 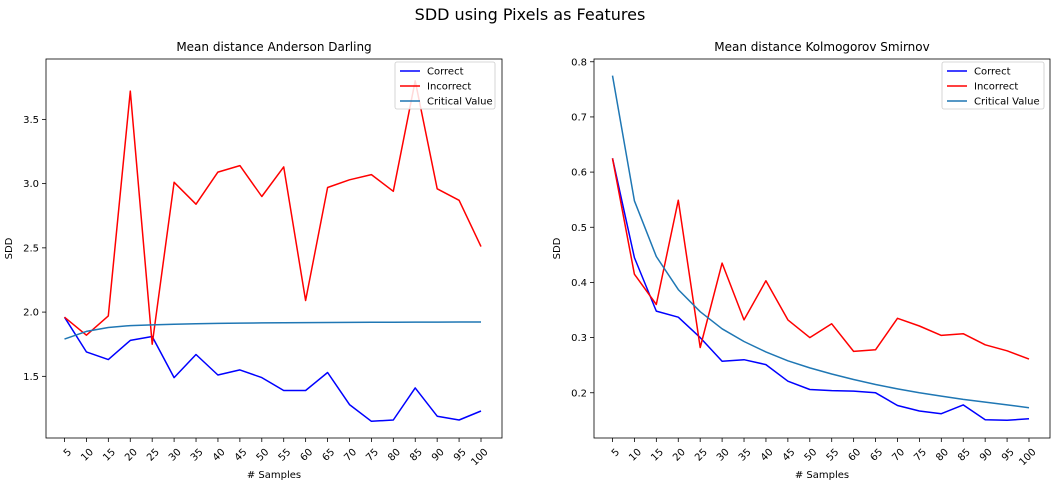 I want to click on chart-title: Mean distance Anderson Darling, so click(x=273, y=47).